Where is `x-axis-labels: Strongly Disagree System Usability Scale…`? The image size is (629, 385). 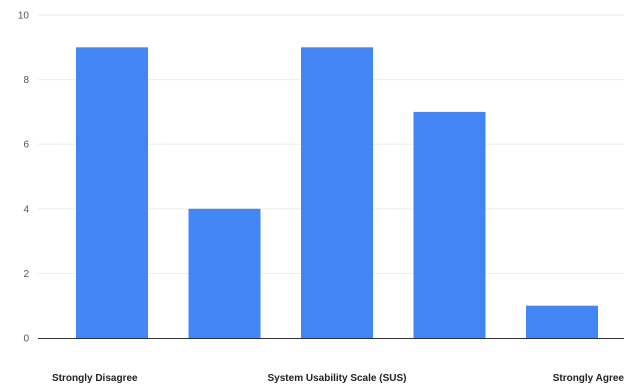 x-axis-labels: Strongly Disagree System Usability Scale… is located at coordinates (338, 378).